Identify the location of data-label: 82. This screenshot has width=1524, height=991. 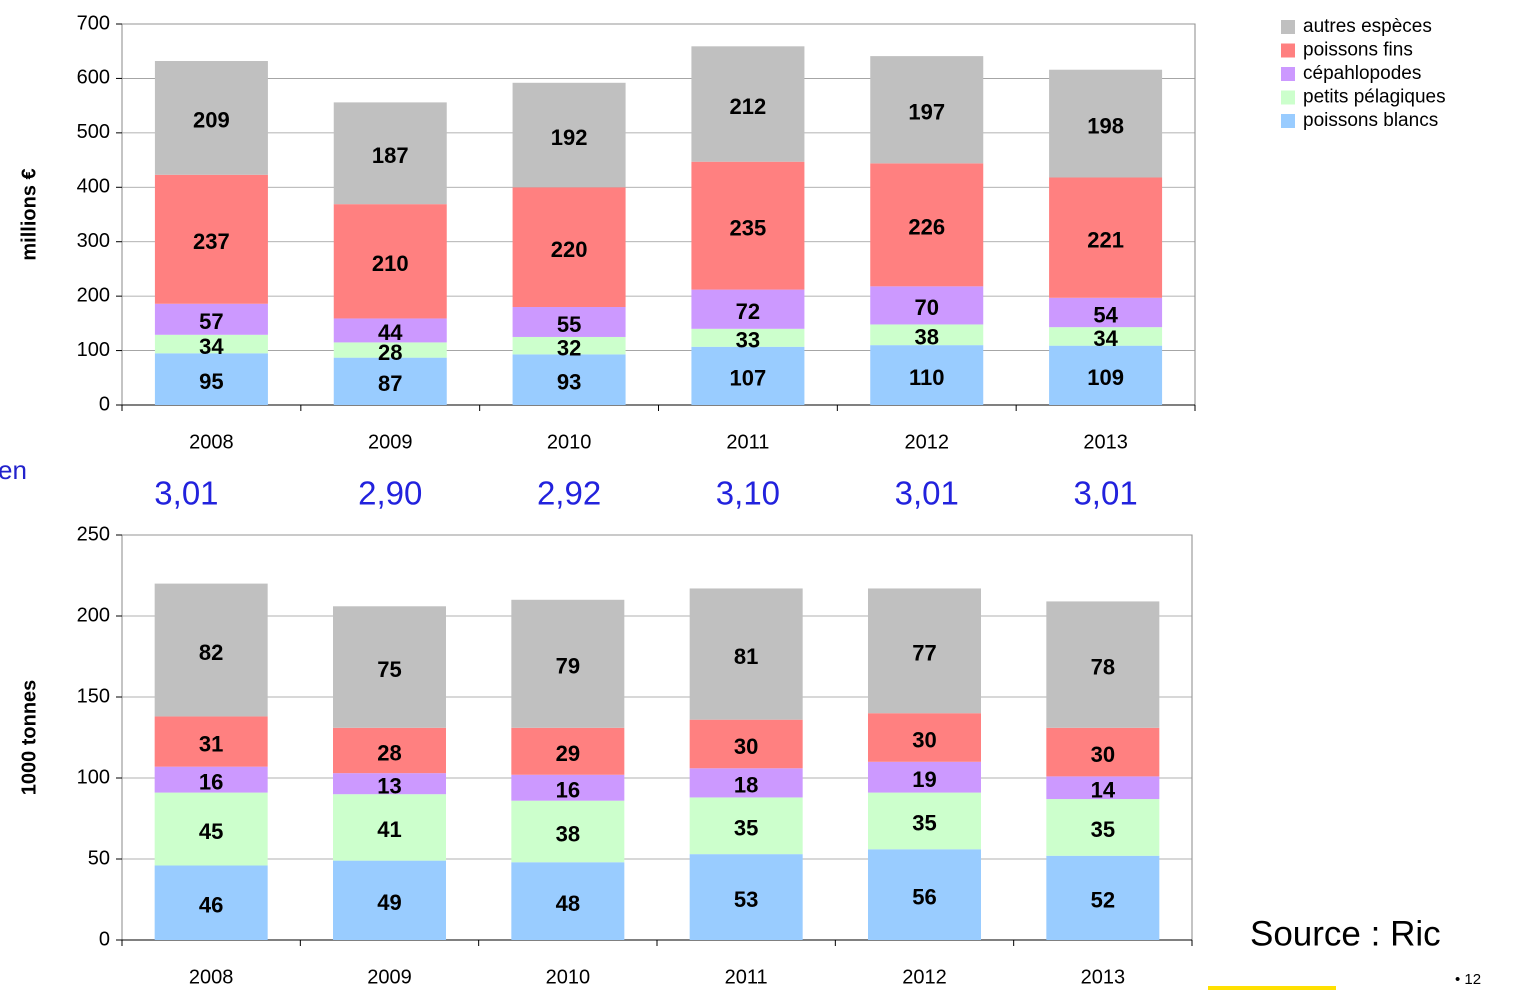
(211, 652).